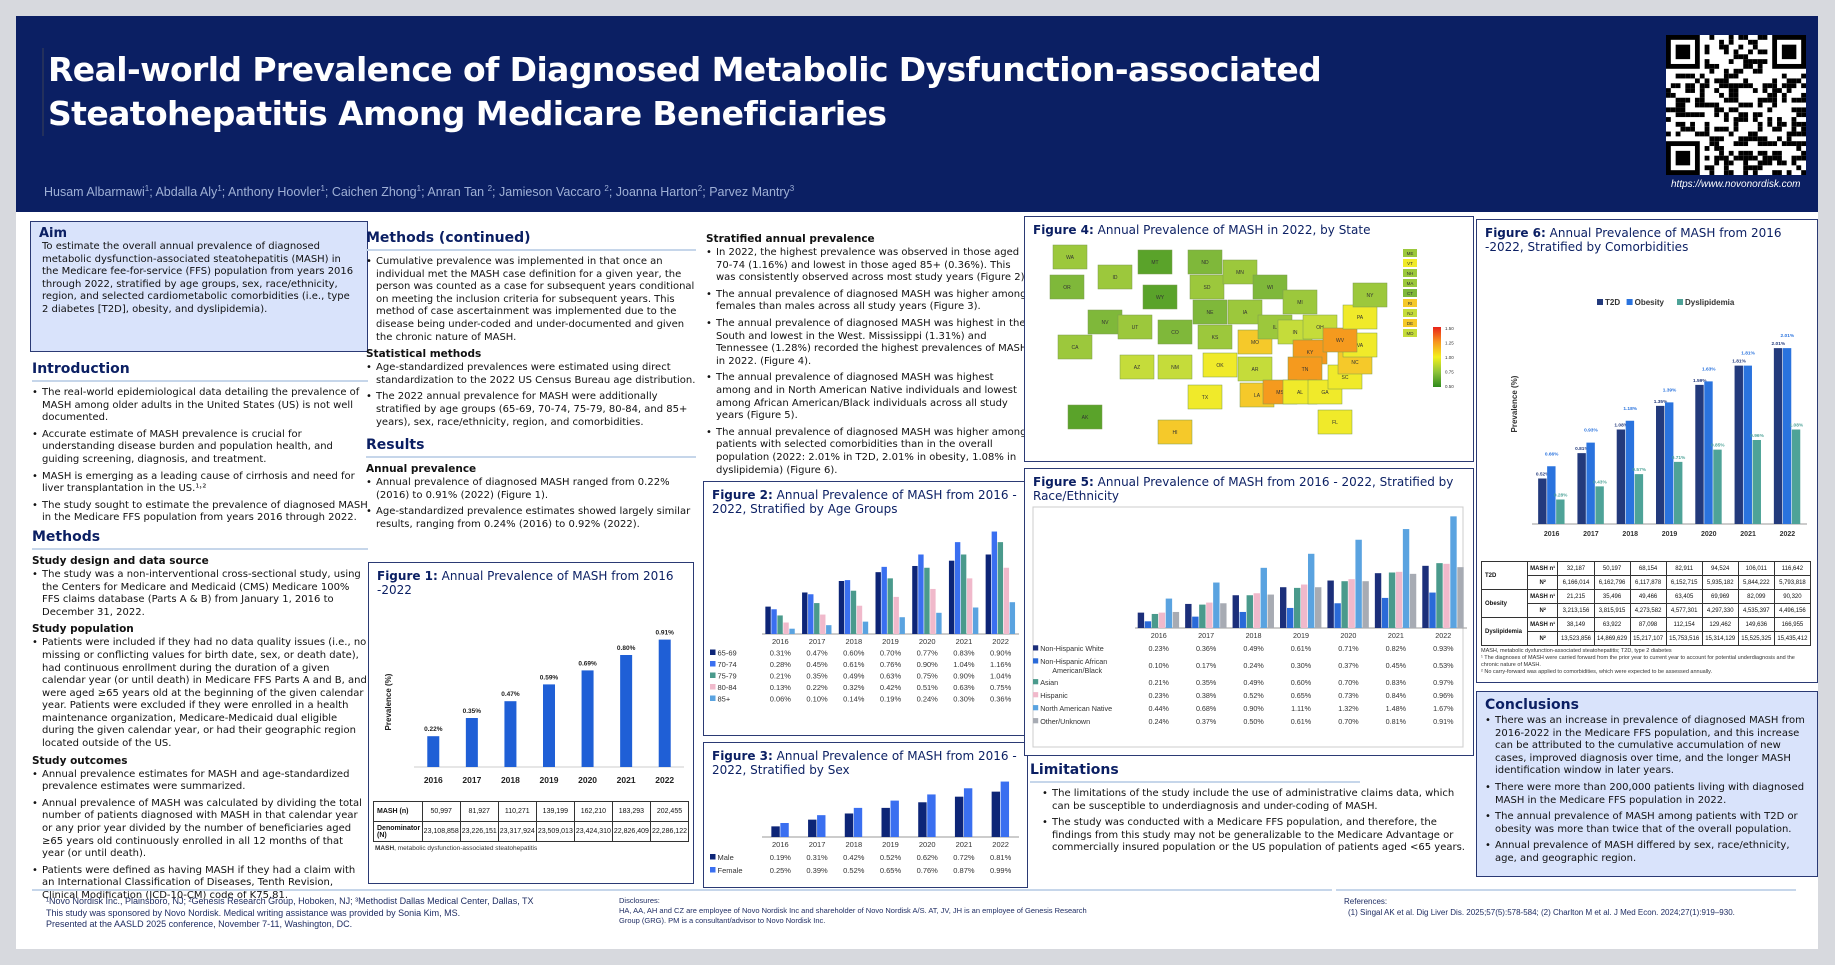  Describe the element at coordinates (593, 831) in the screenshot. I see `table-cell: 23,424,310` at that location.